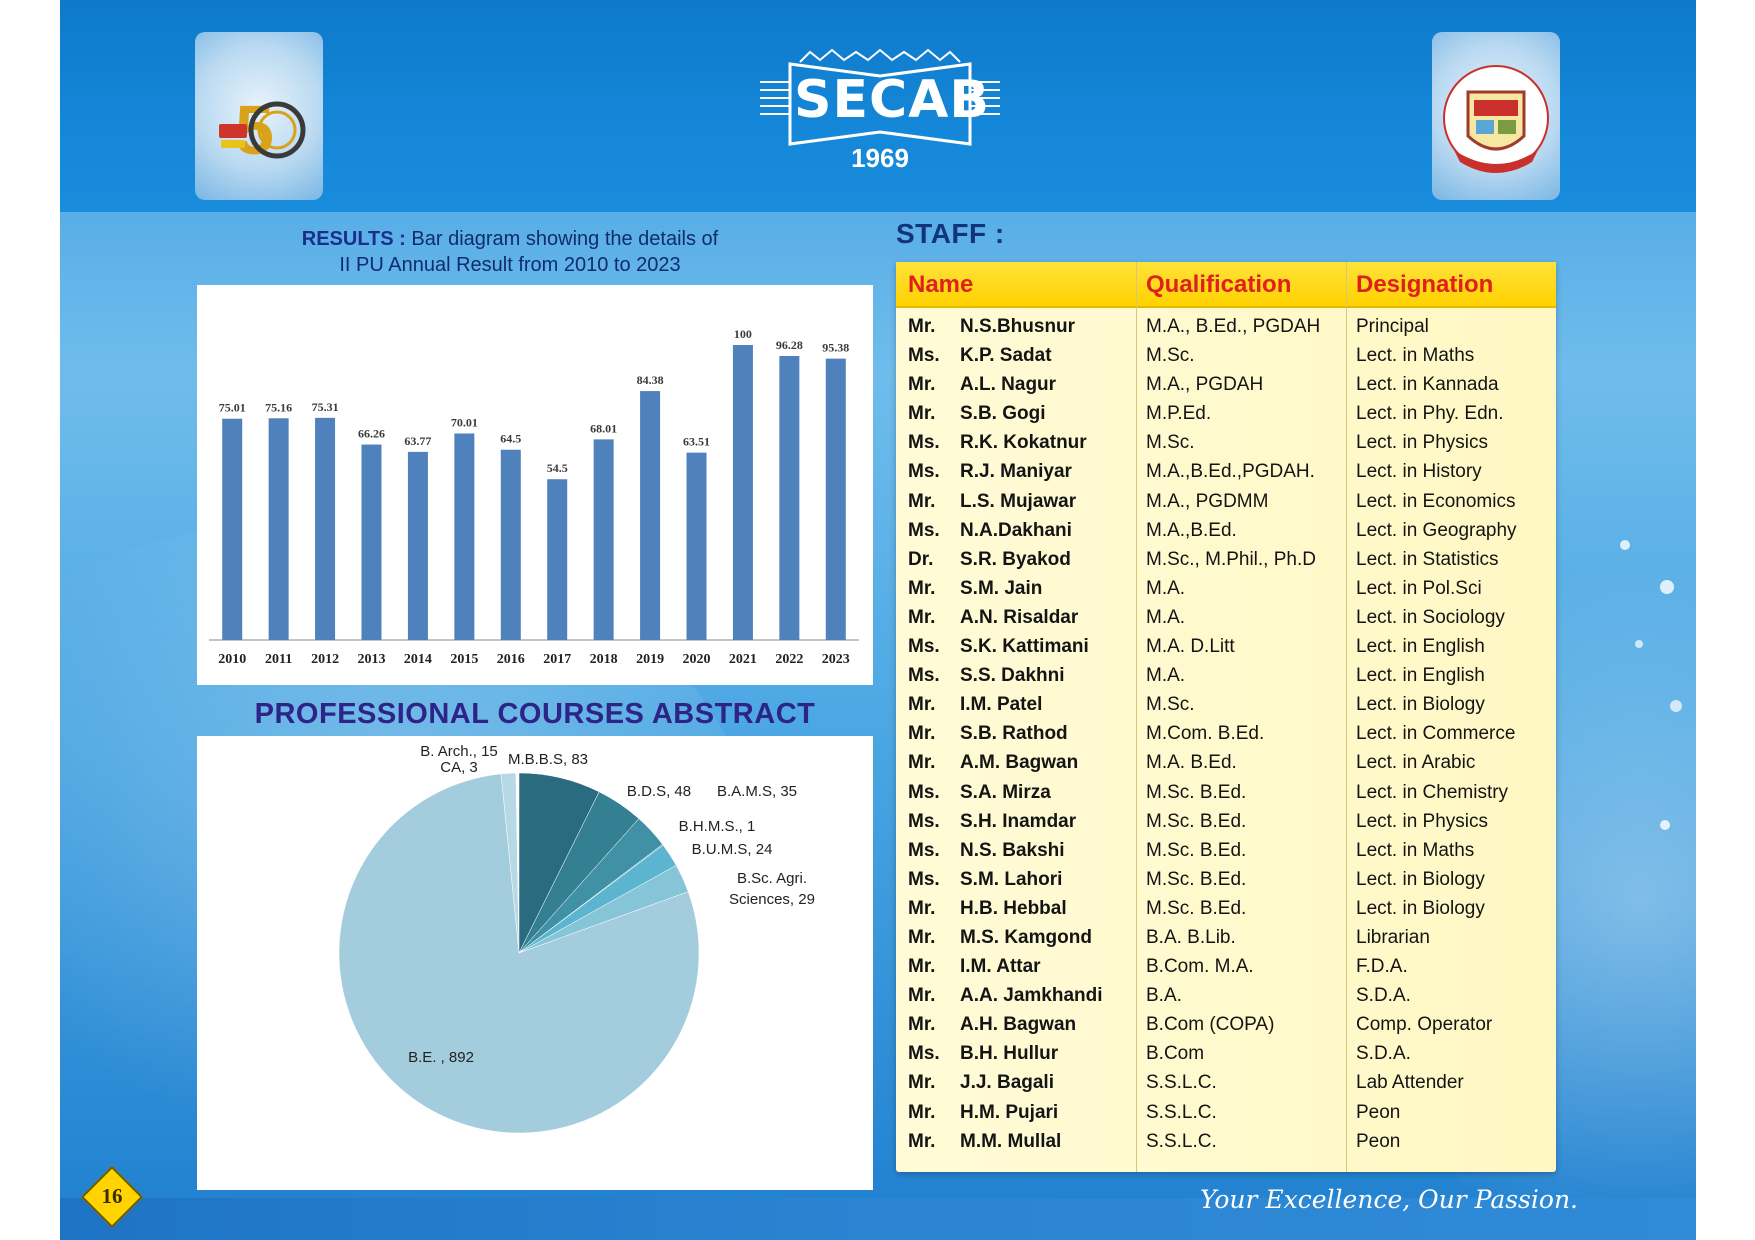  What do you see at coordinates (789, 345) in the screenshot?
I see `bar-value-label: 96.28` at bounding box center [789, 345].